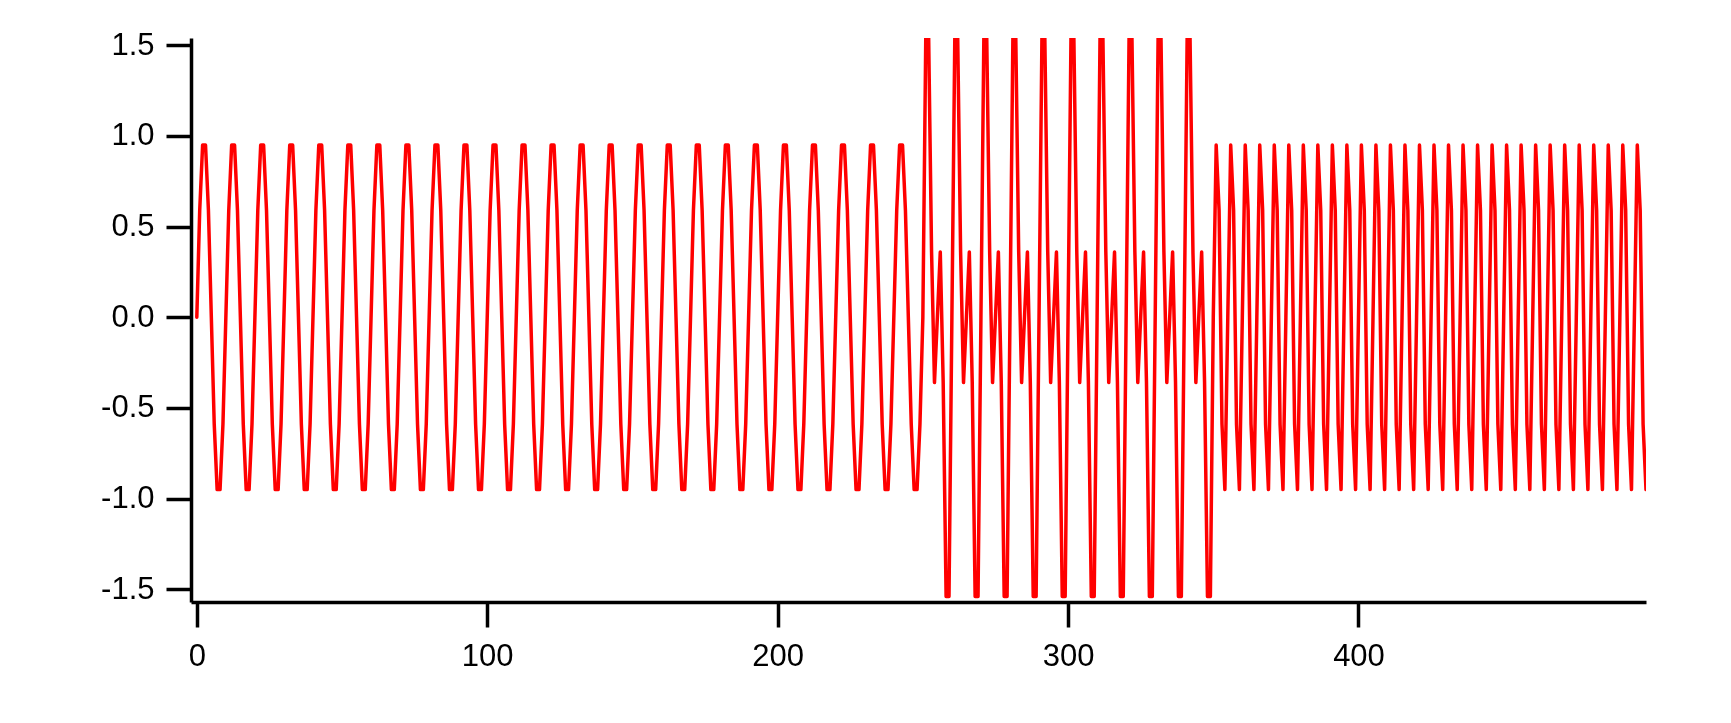 The width and height of the screenshot is (1731, 723). Describe the element at coordinates (133, 316) in the screenshot. I see `y-tick-label: 0.0` at that location.